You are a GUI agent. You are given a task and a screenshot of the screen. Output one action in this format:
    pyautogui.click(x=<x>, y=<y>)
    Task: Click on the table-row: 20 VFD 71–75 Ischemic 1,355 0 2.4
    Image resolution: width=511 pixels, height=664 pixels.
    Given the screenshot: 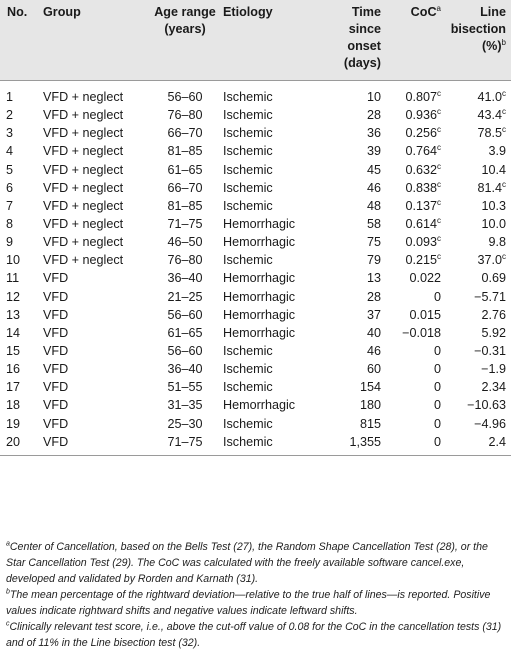 What is the action you would take?
    pyautogui.click(x=255, y=444)
    